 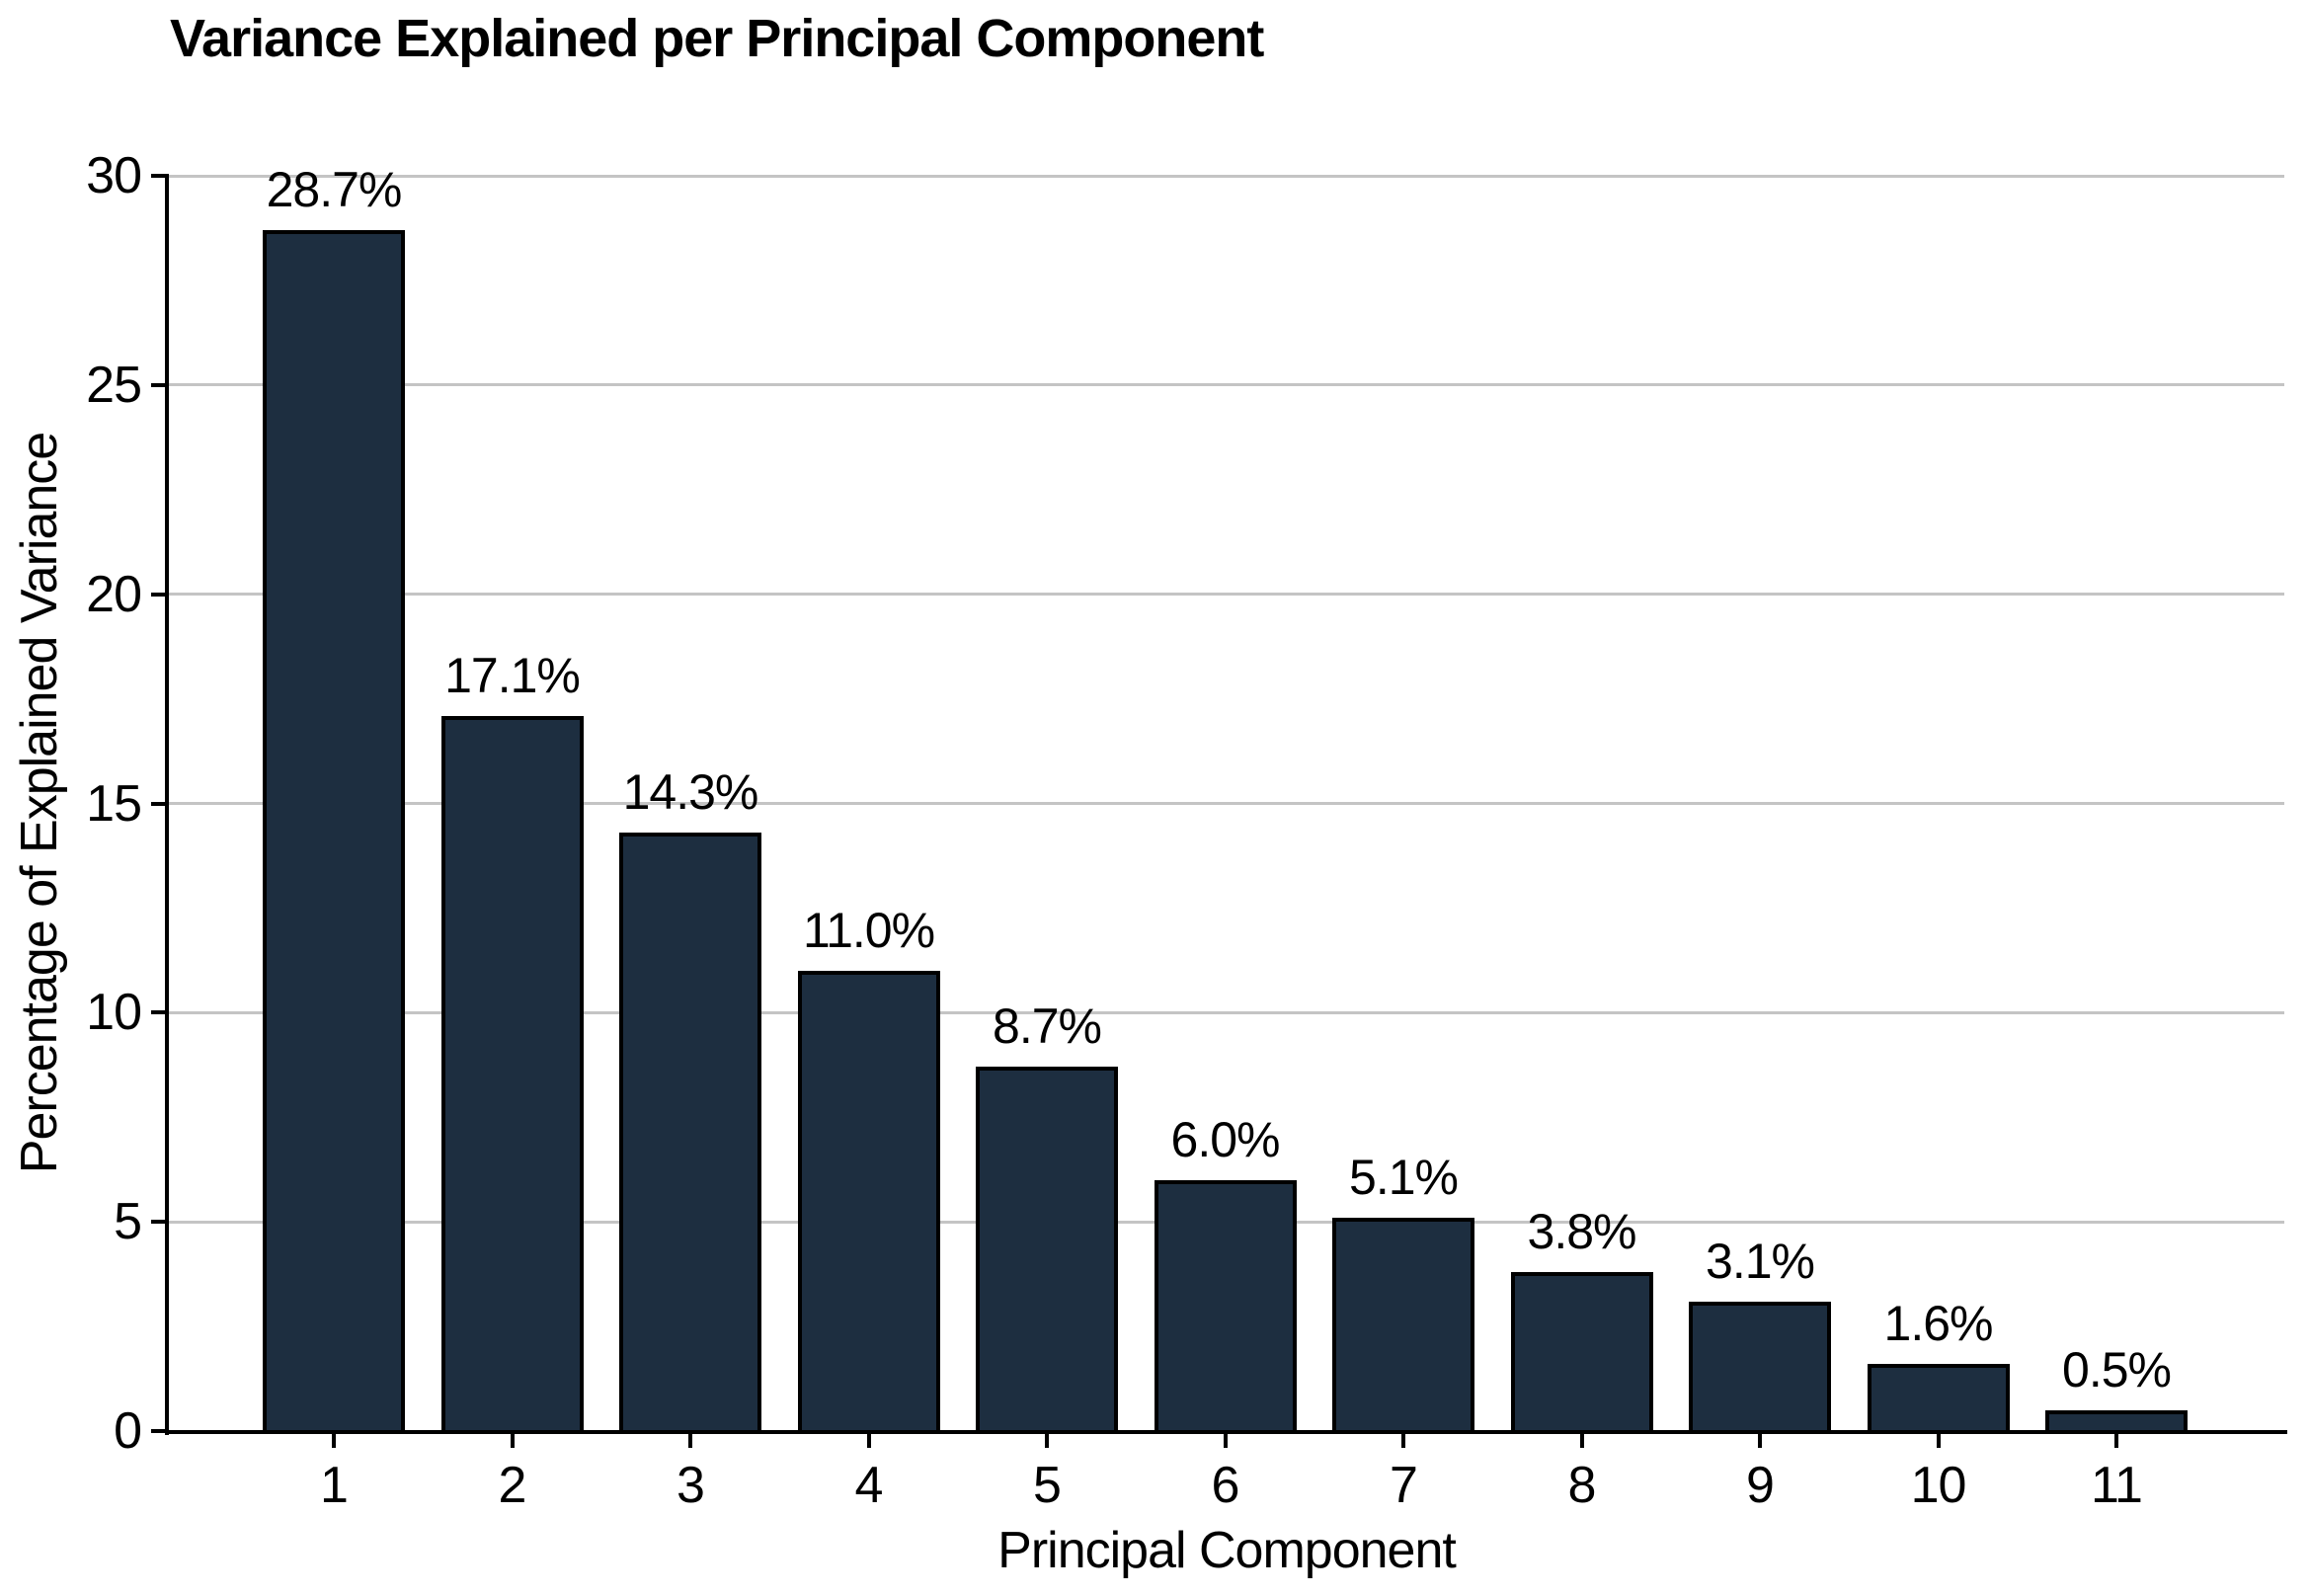 I want to click on bar-value-label-pc-7: 5.1%, so click(x=1404, y=1177).